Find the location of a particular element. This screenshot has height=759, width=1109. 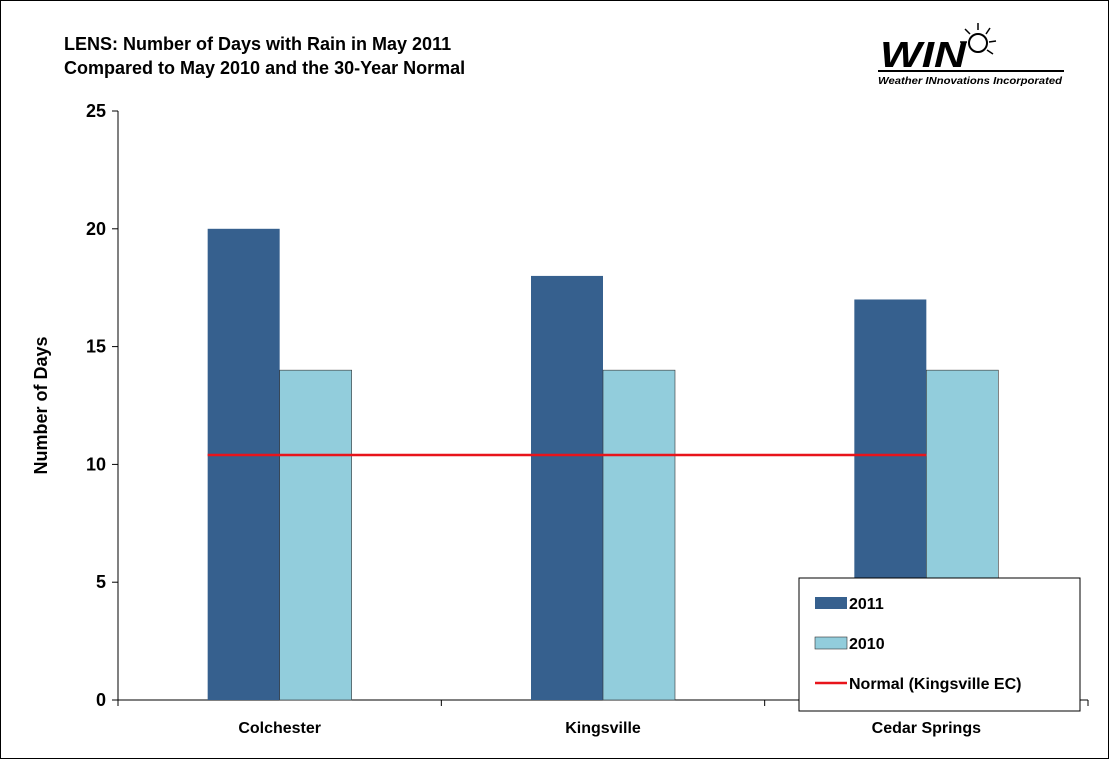

win-logo: WIN Weather INnovations Incorporated is located at coordinates (971, 55).